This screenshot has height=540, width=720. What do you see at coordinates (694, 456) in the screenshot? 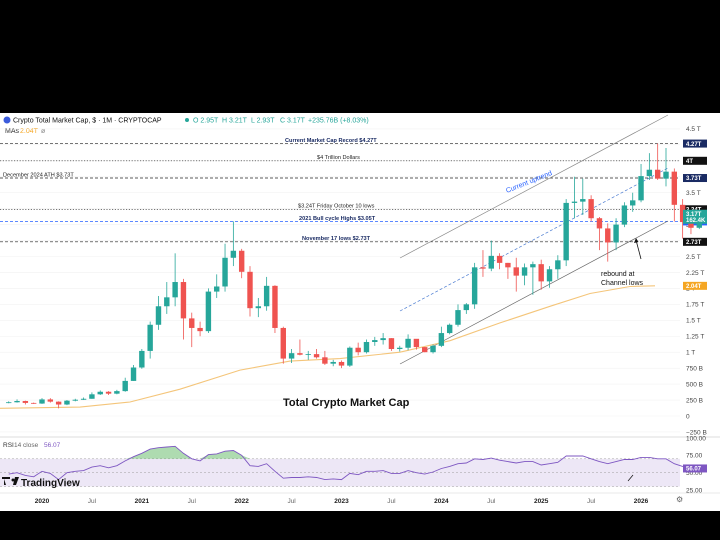
I see `rsi-tick-label: 75.00` at bounding box center [694, 456].